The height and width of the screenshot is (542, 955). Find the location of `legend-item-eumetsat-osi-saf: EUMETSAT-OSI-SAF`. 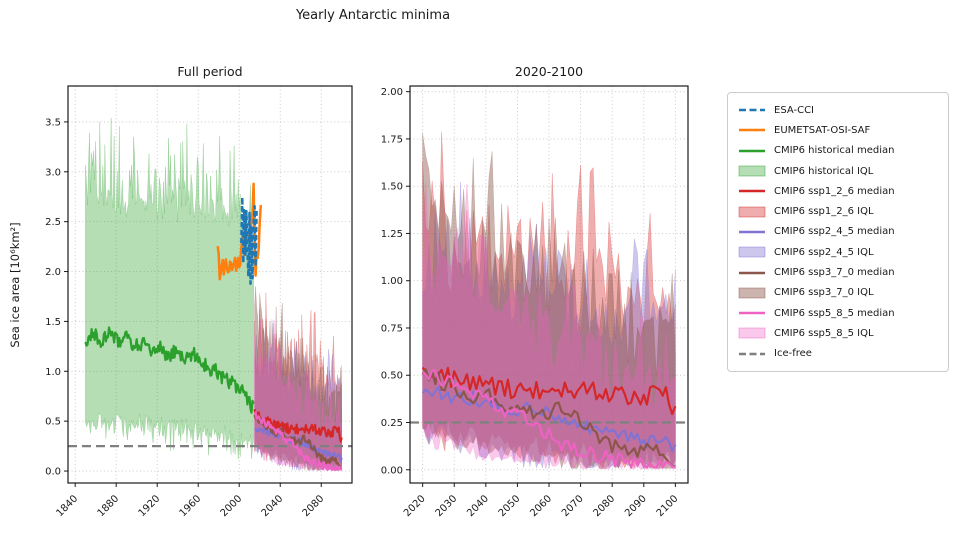

legend-item-eumetsat-osi-saf: EUMETSAT-OSI-SAF is located at coordinates (838, 130).